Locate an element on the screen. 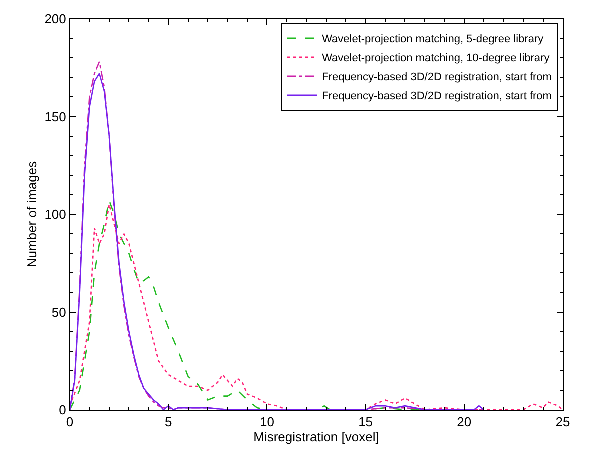 Image resolution: width=591 pixels, height=454 pixels. x-tick-label: 25 is located at coordinates (563, 422).